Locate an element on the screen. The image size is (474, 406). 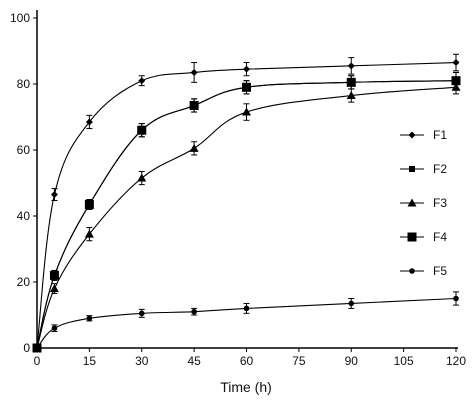
y-tick-label: 0 is located at coordinates (26, 348).